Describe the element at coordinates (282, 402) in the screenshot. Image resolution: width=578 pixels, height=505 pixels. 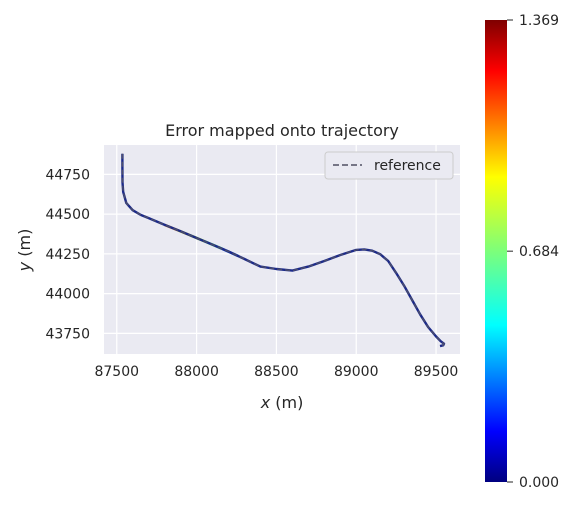
I see `x-axis-title: x (m)` at that location.